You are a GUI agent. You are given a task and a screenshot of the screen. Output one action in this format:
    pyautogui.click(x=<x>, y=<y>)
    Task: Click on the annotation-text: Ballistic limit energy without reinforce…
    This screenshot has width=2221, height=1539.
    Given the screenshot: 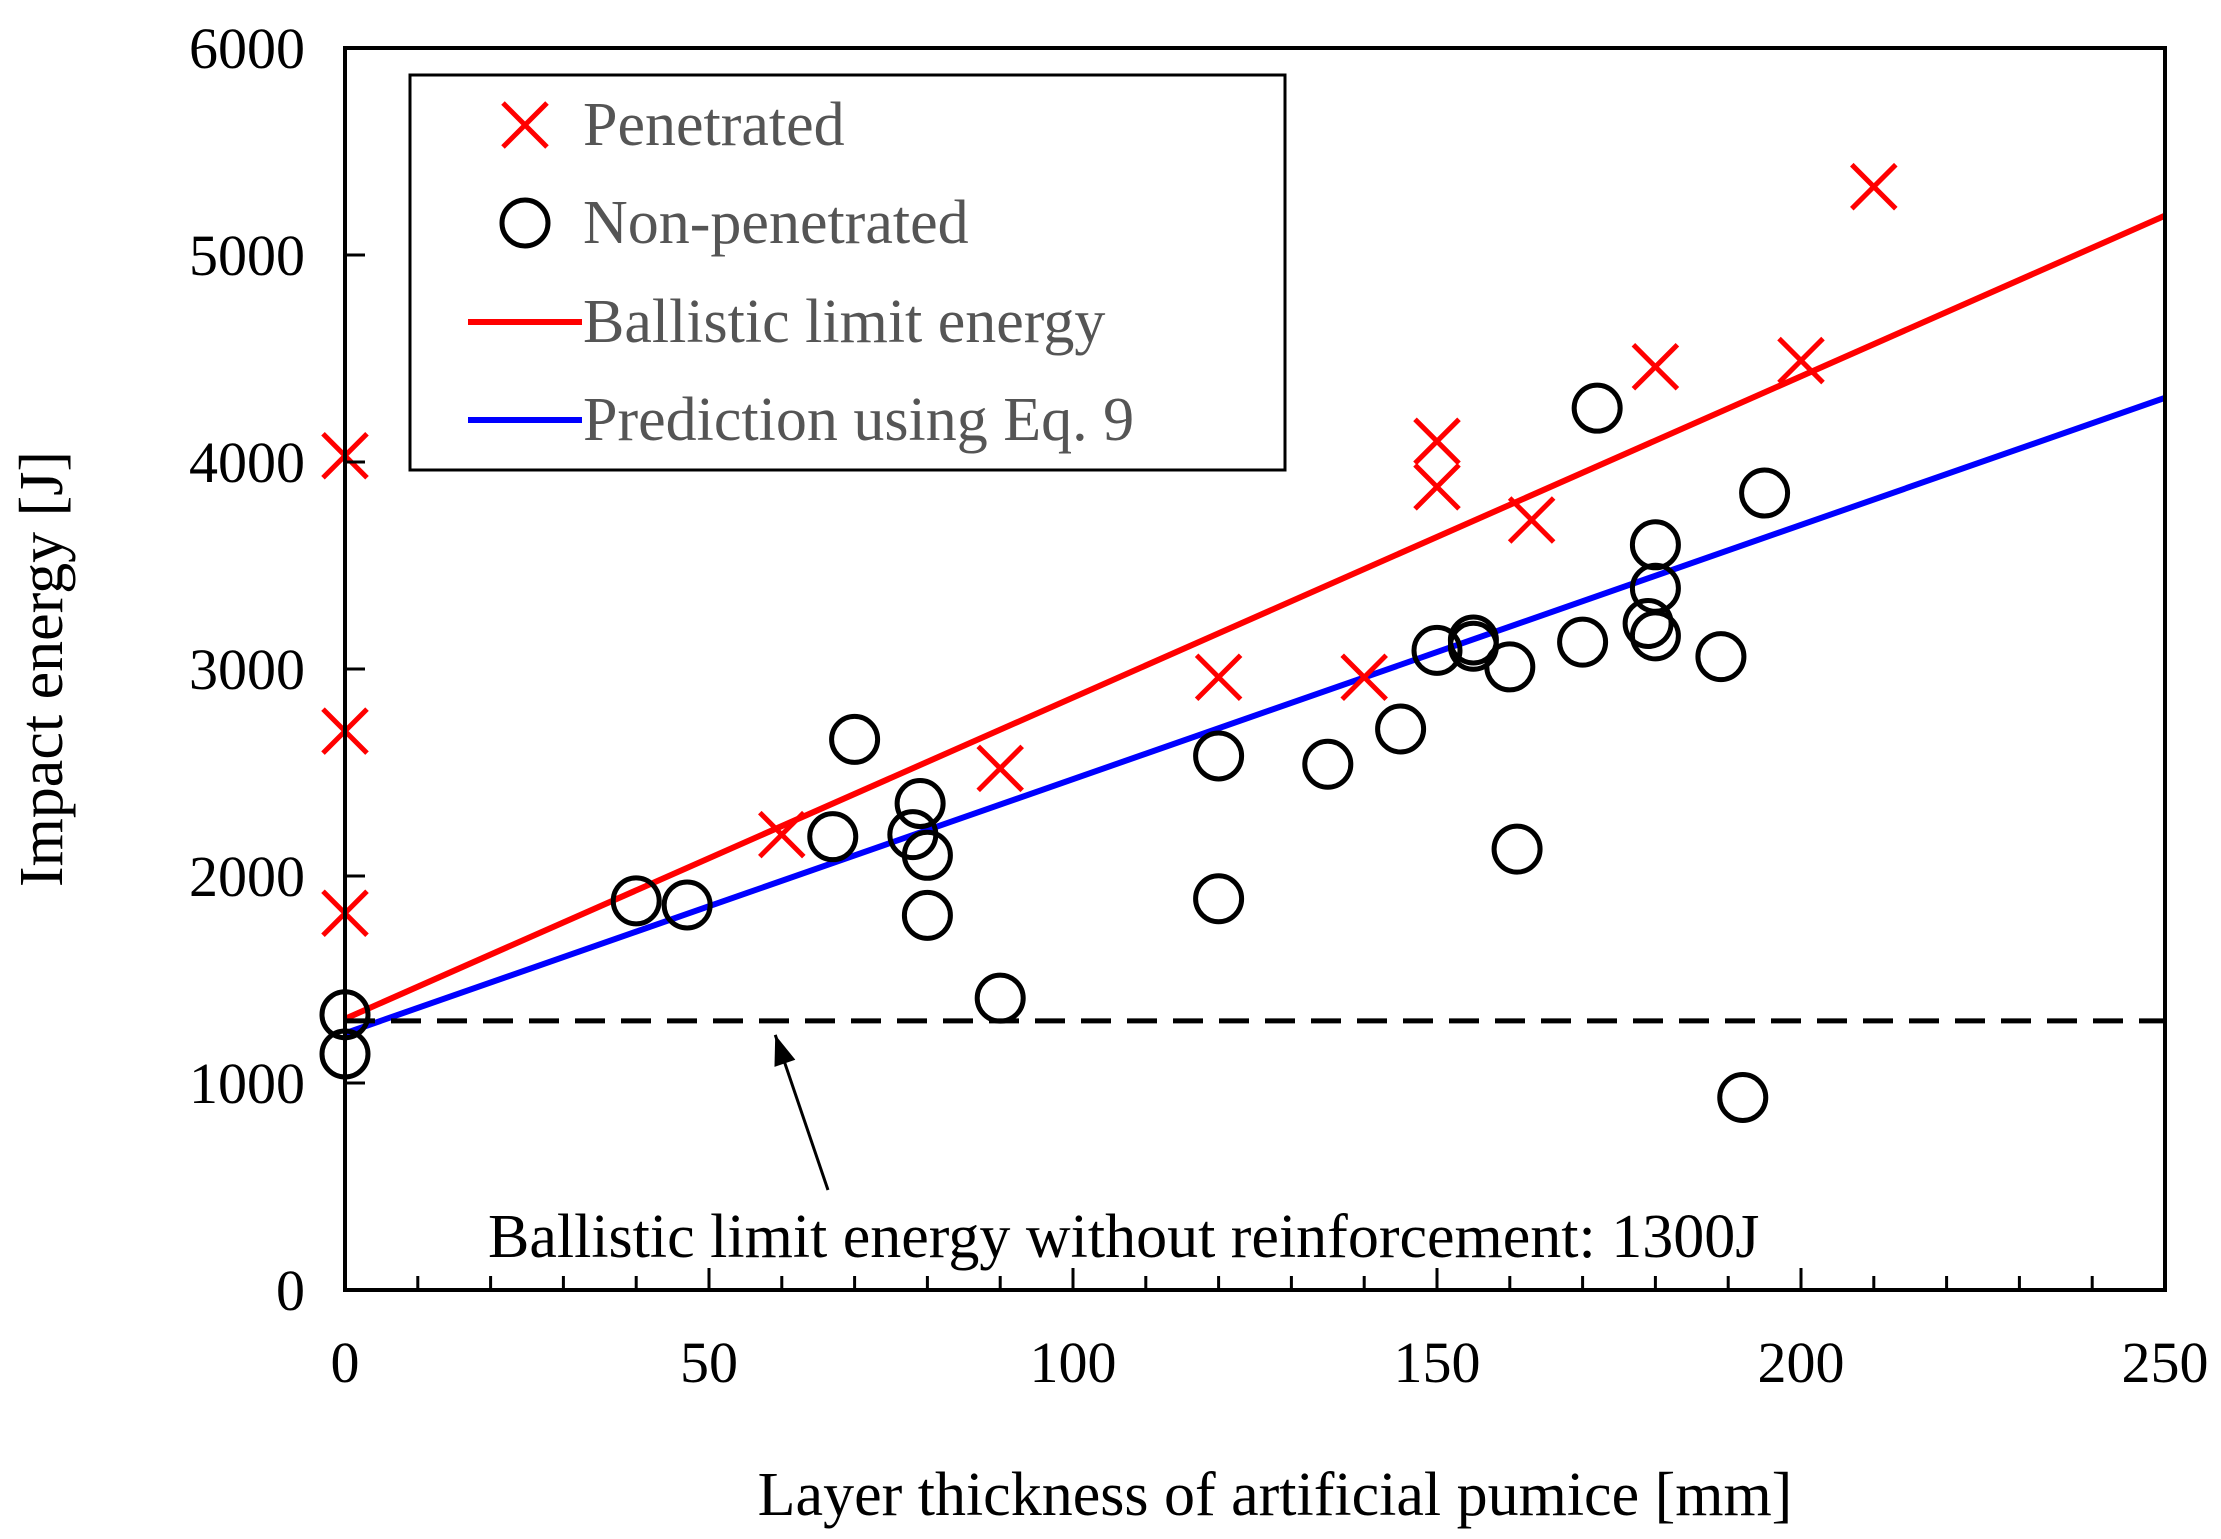 What is the action you would take?
    pyautogui.click(x=1123, y=1237)
    